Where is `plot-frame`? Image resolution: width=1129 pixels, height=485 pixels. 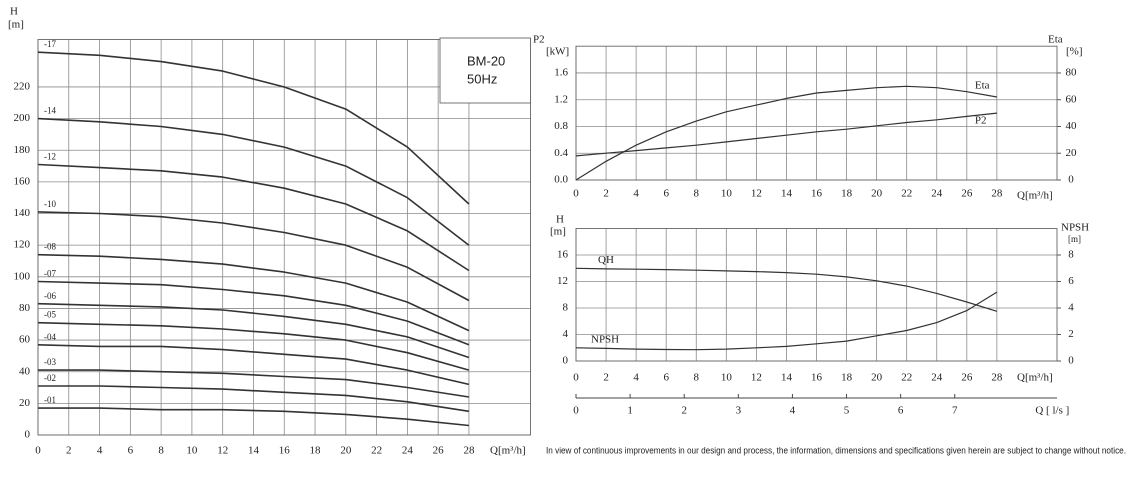 plot-frame is located at coordinates (816, 295).